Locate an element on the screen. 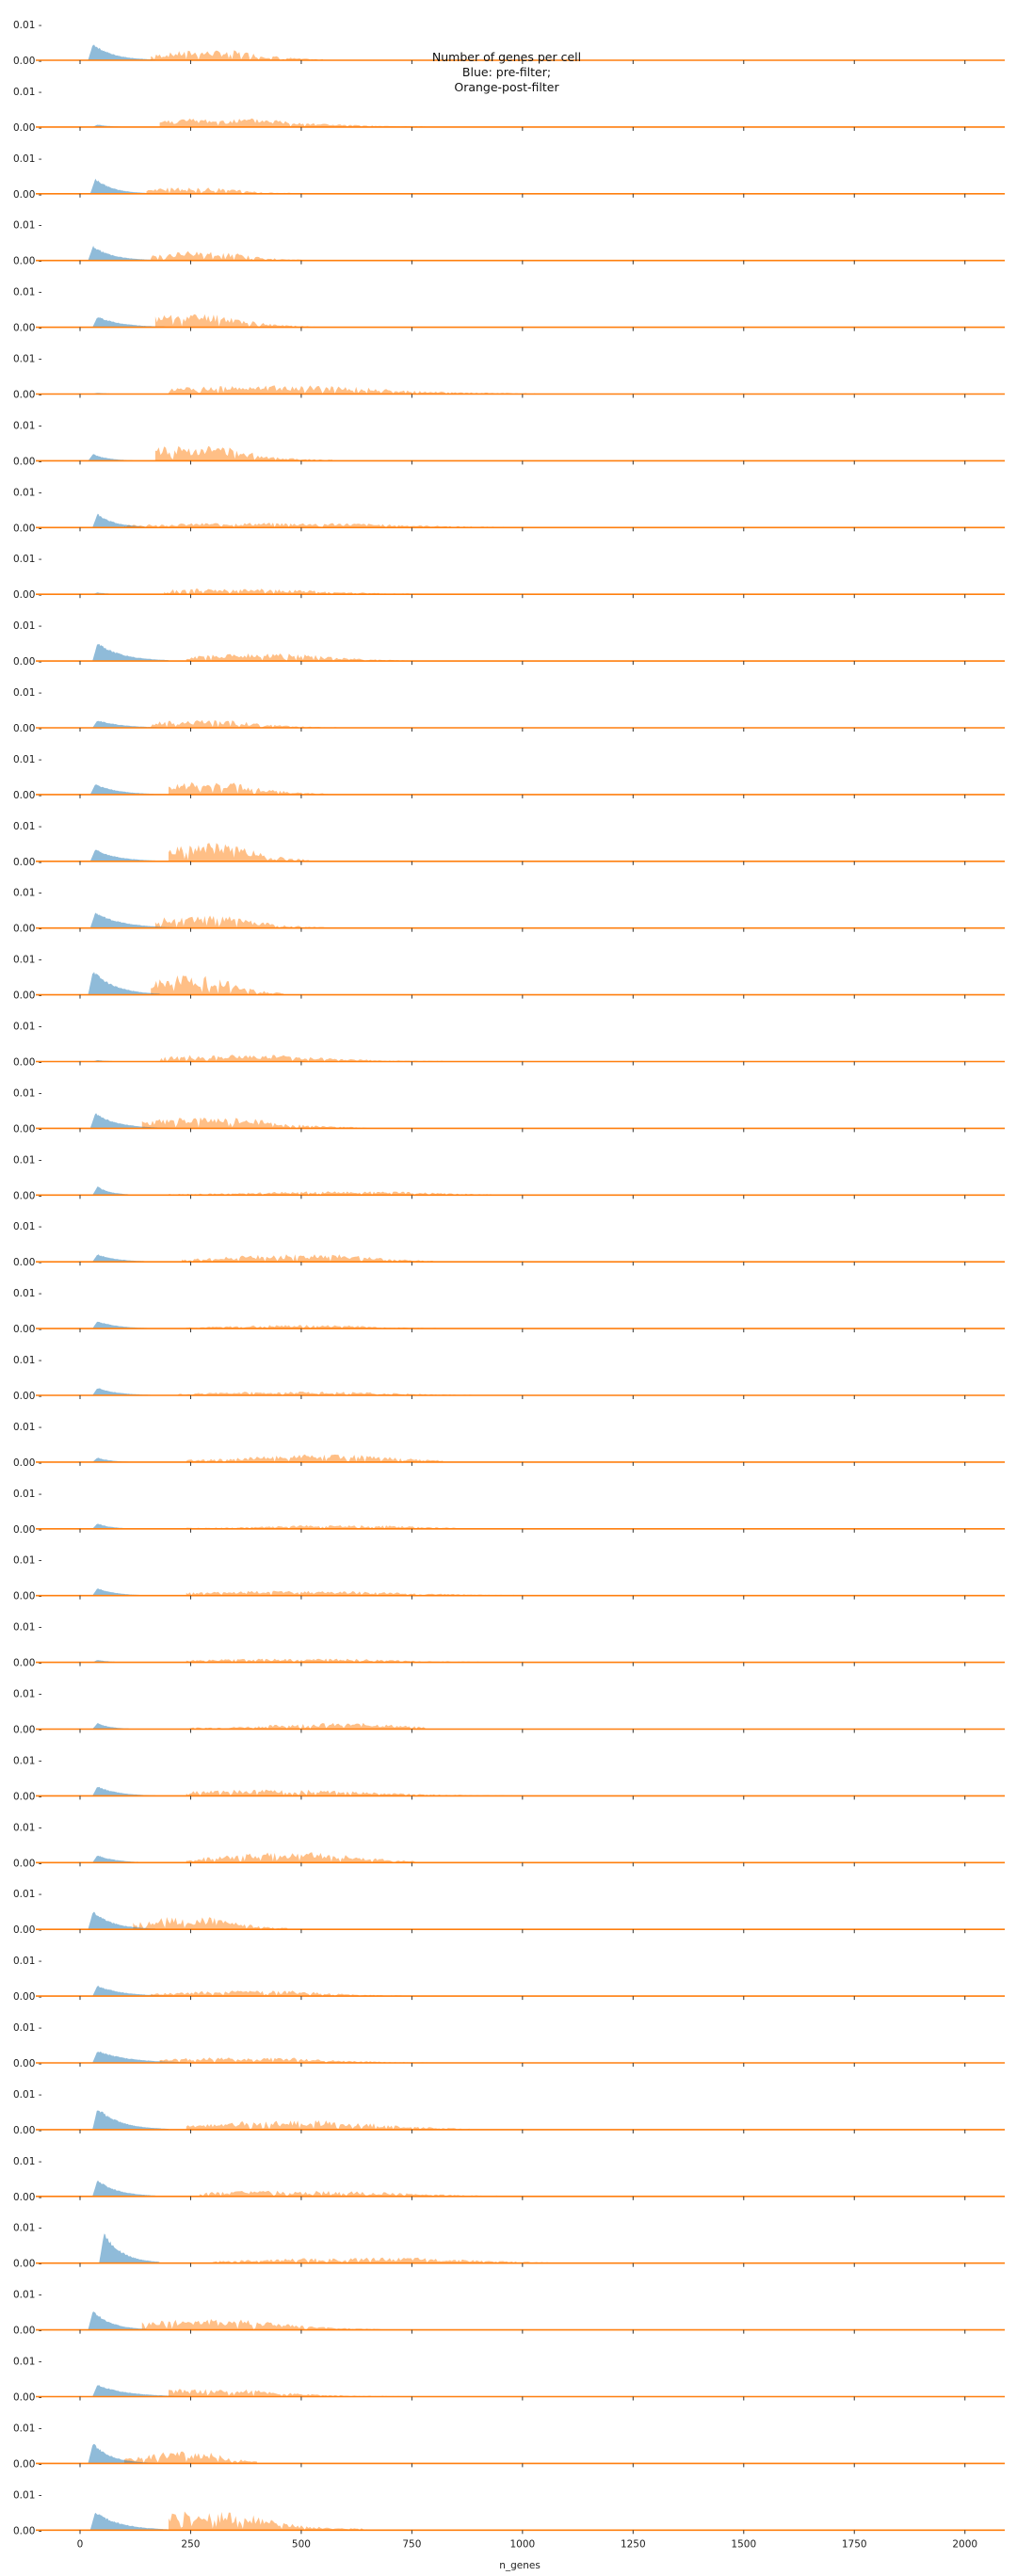 This screenshot has height=2576, width=1017. x-tick-label: 1250 is located at coordinates (633, 2544).